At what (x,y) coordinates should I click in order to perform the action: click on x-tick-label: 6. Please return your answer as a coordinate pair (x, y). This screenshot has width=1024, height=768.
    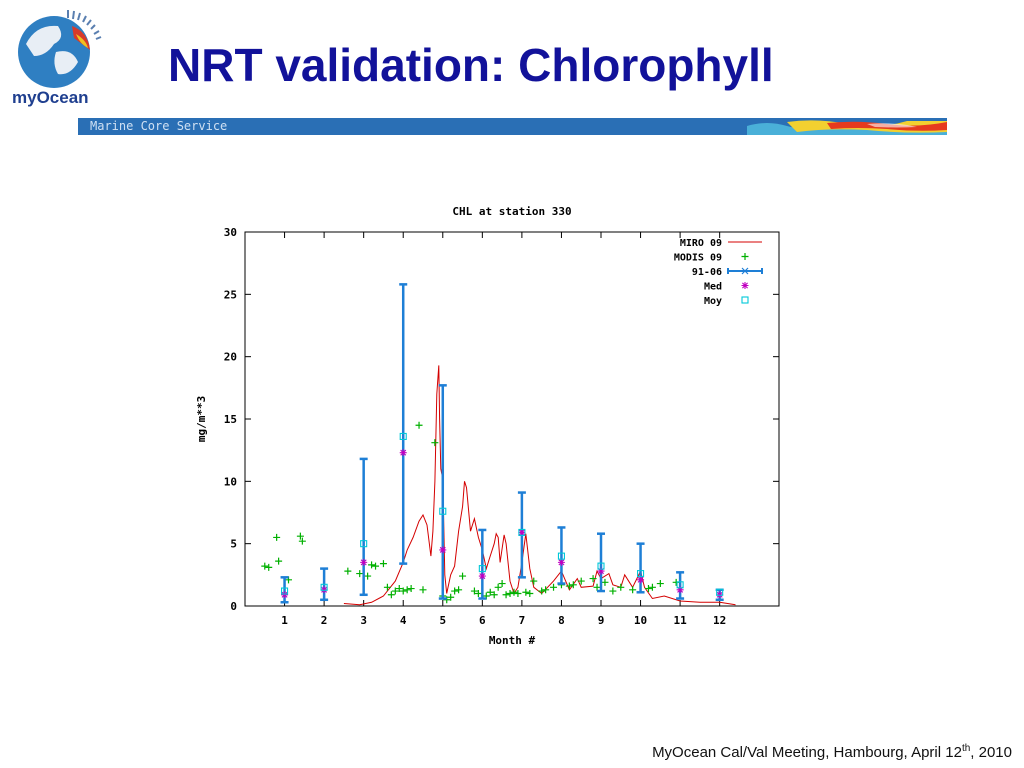
    Looking at the image, I should click on (482, 620).